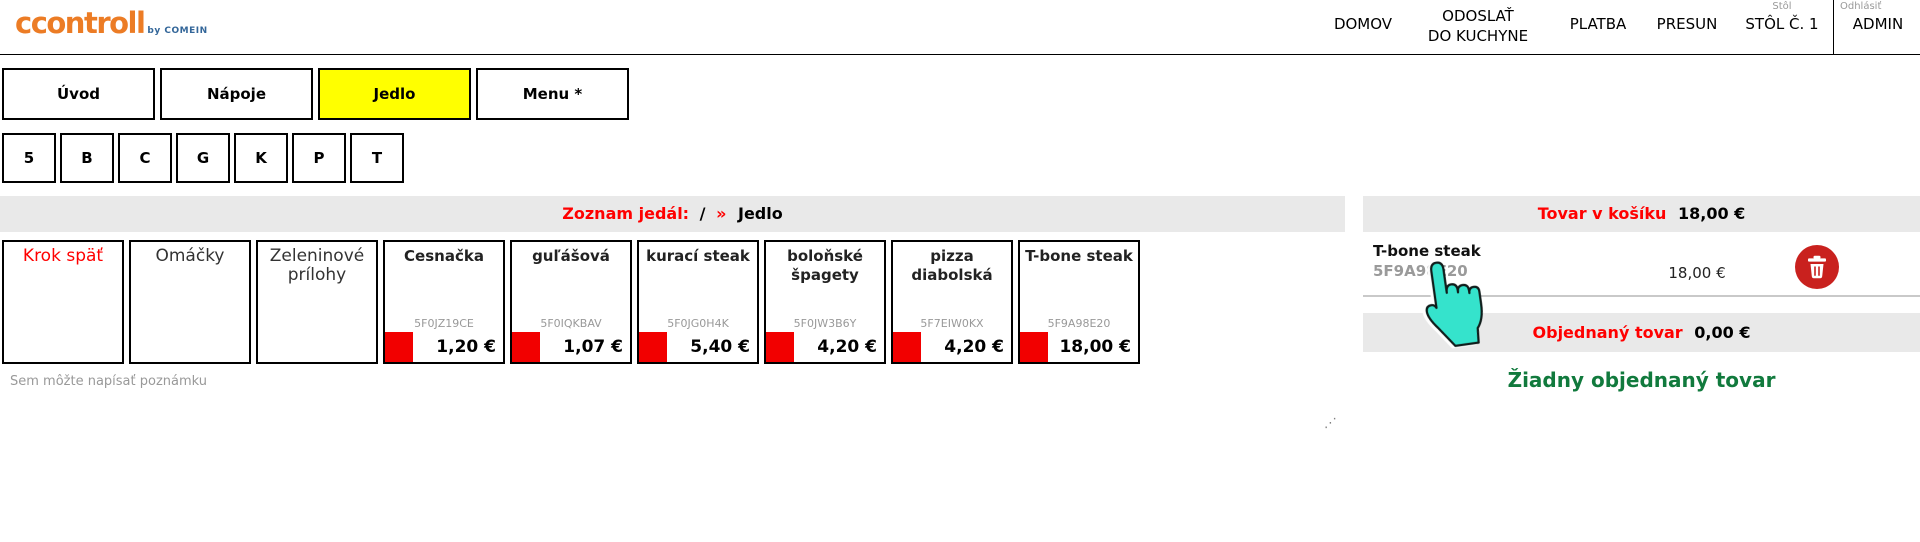  I want to click on logout-superlabel: Odhlásiť, so click(1861, 6).